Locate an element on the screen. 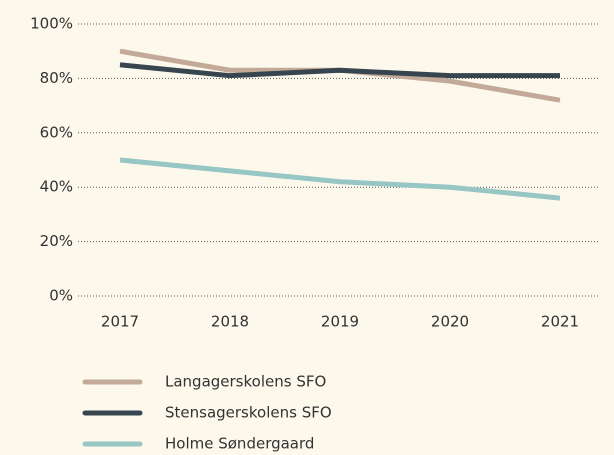  x-tick-label: 2018 is located at coordinates (230, 322).